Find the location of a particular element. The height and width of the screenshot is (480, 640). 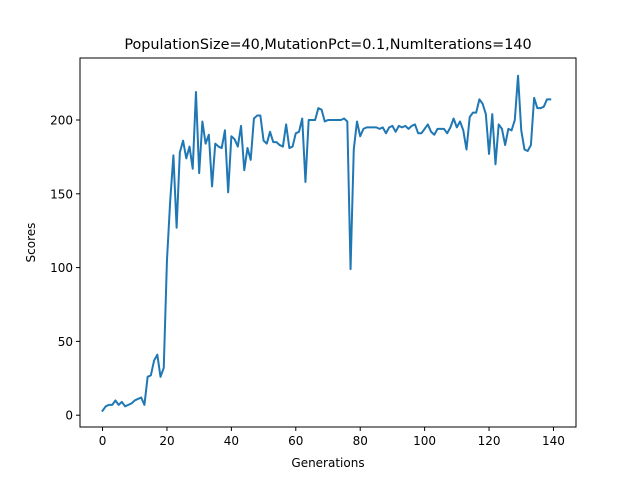

y-tick-label: 150 is located at coordinates (61, 194).